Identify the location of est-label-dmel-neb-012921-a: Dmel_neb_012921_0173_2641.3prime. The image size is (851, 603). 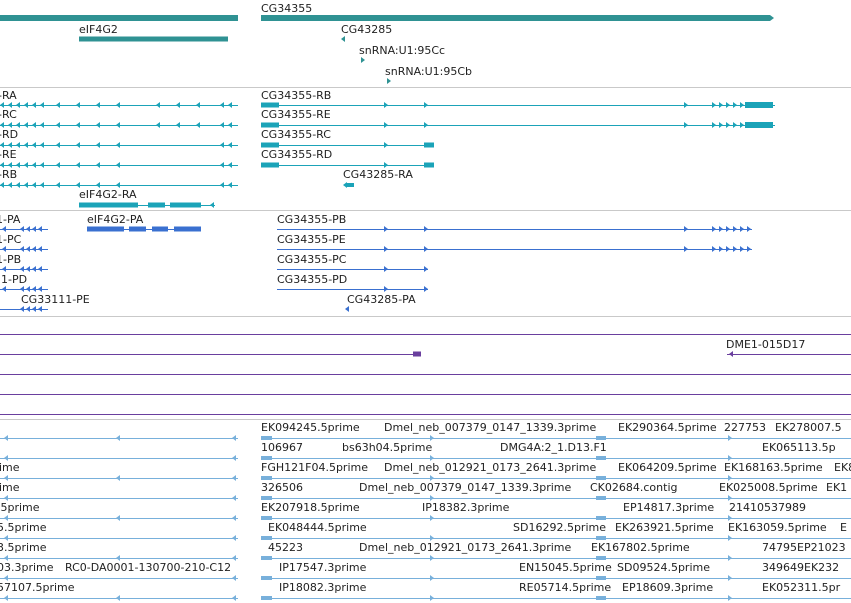
(490, 467).